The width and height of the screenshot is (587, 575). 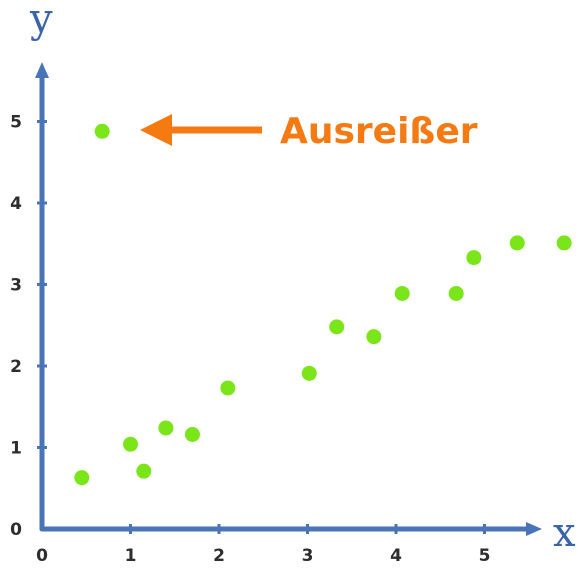 I want to click on x-axis-label: x, so click(x=564, y=533).